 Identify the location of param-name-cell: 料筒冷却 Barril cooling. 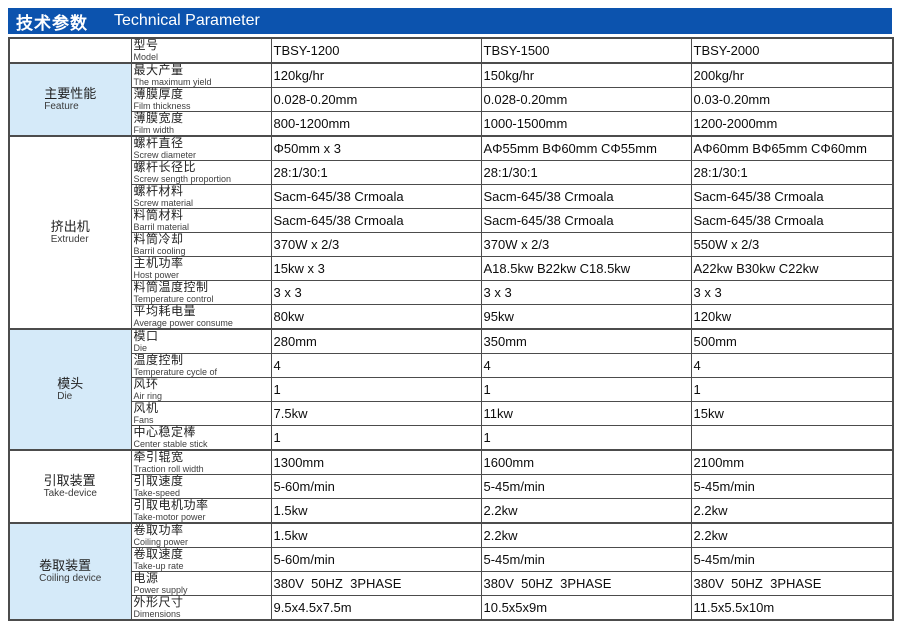
(201, 244).